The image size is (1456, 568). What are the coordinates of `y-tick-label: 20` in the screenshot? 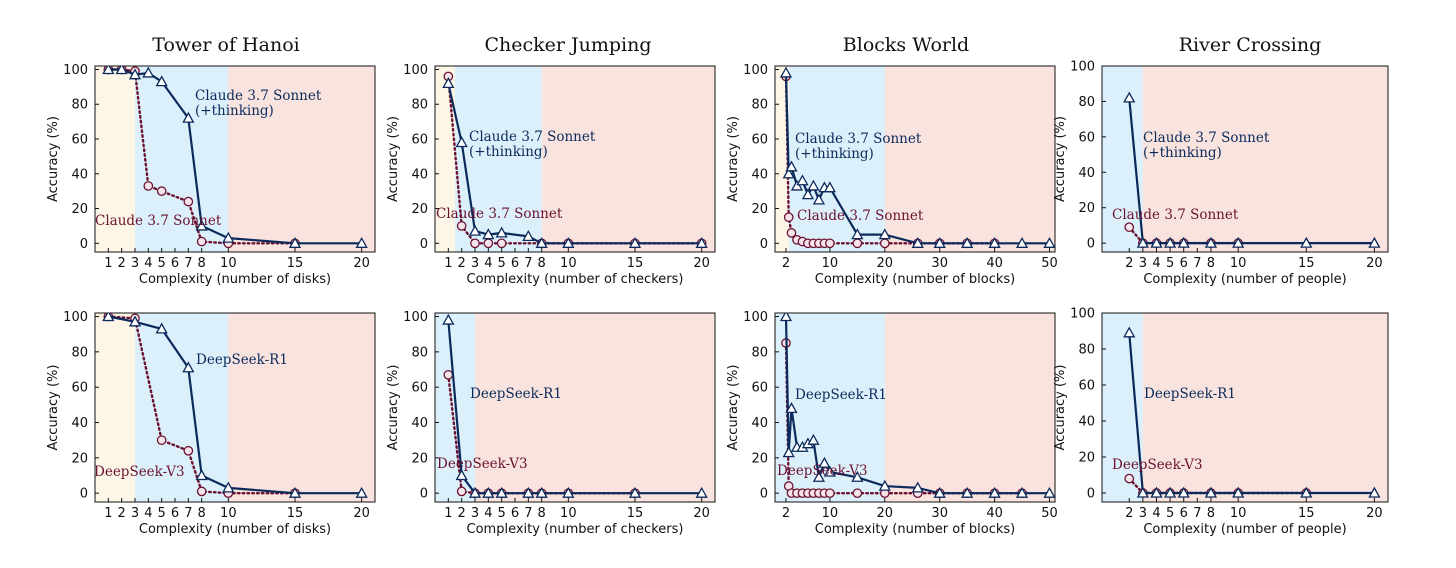 It's located at (79, 209).